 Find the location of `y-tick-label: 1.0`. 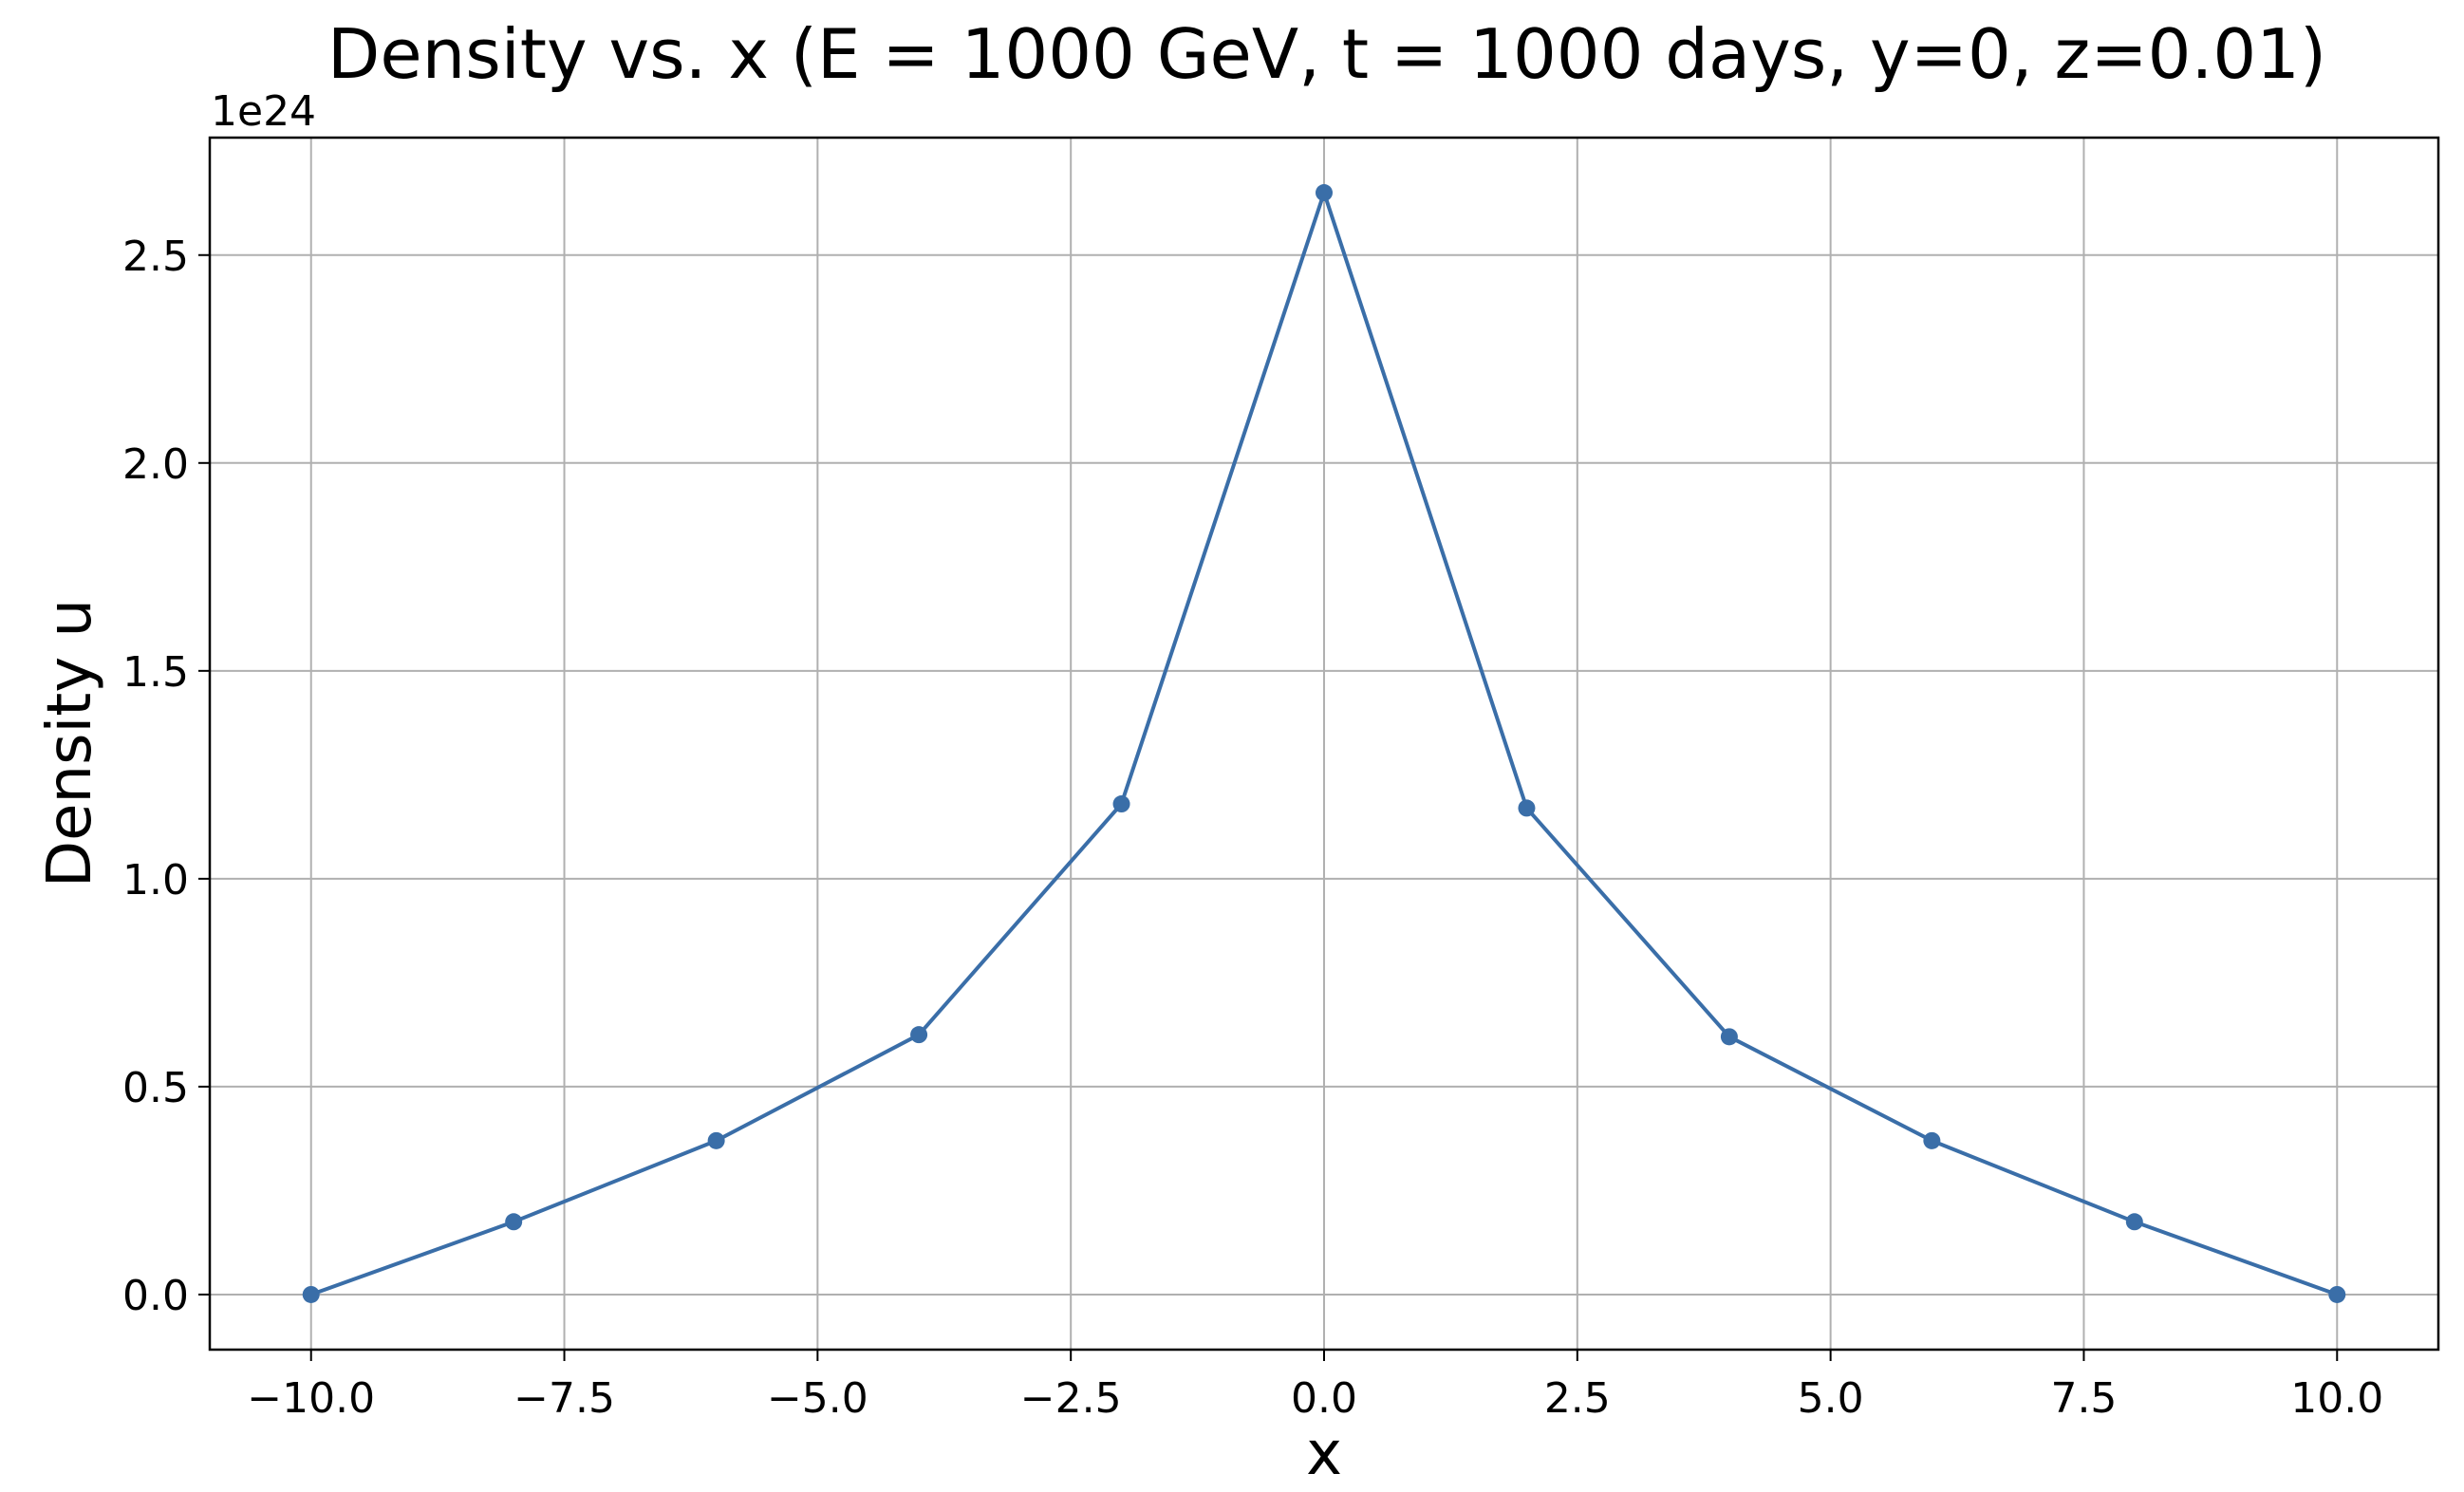

y-tick-label: 1.0 is located at coordinates (155, 881).